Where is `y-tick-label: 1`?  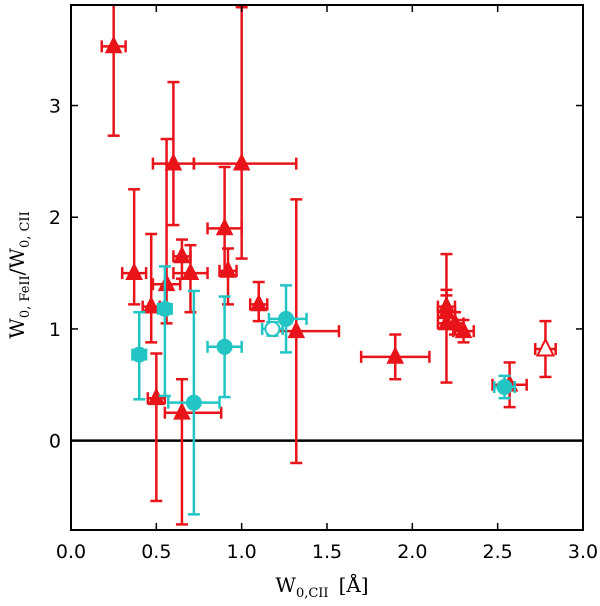
y-tick-label: 1 is located at coordinates (55, 330).